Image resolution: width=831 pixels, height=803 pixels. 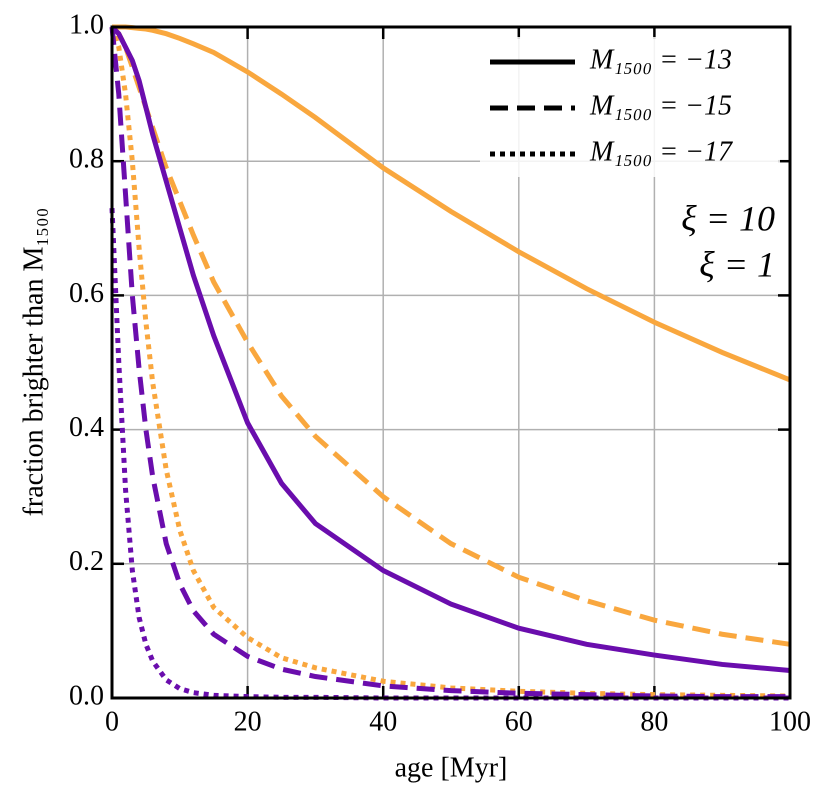 What do you see at coordinates (248, 721) in the screenshot?
I see `x-tick-label: 20` at bounding box center [248, 721].